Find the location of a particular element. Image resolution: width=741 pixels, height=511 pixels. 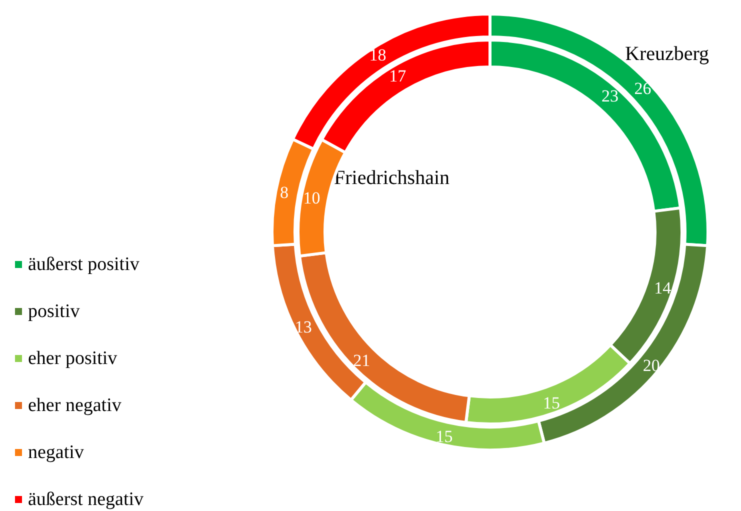

legend-label: positiv is located at coordinates (54, 311).